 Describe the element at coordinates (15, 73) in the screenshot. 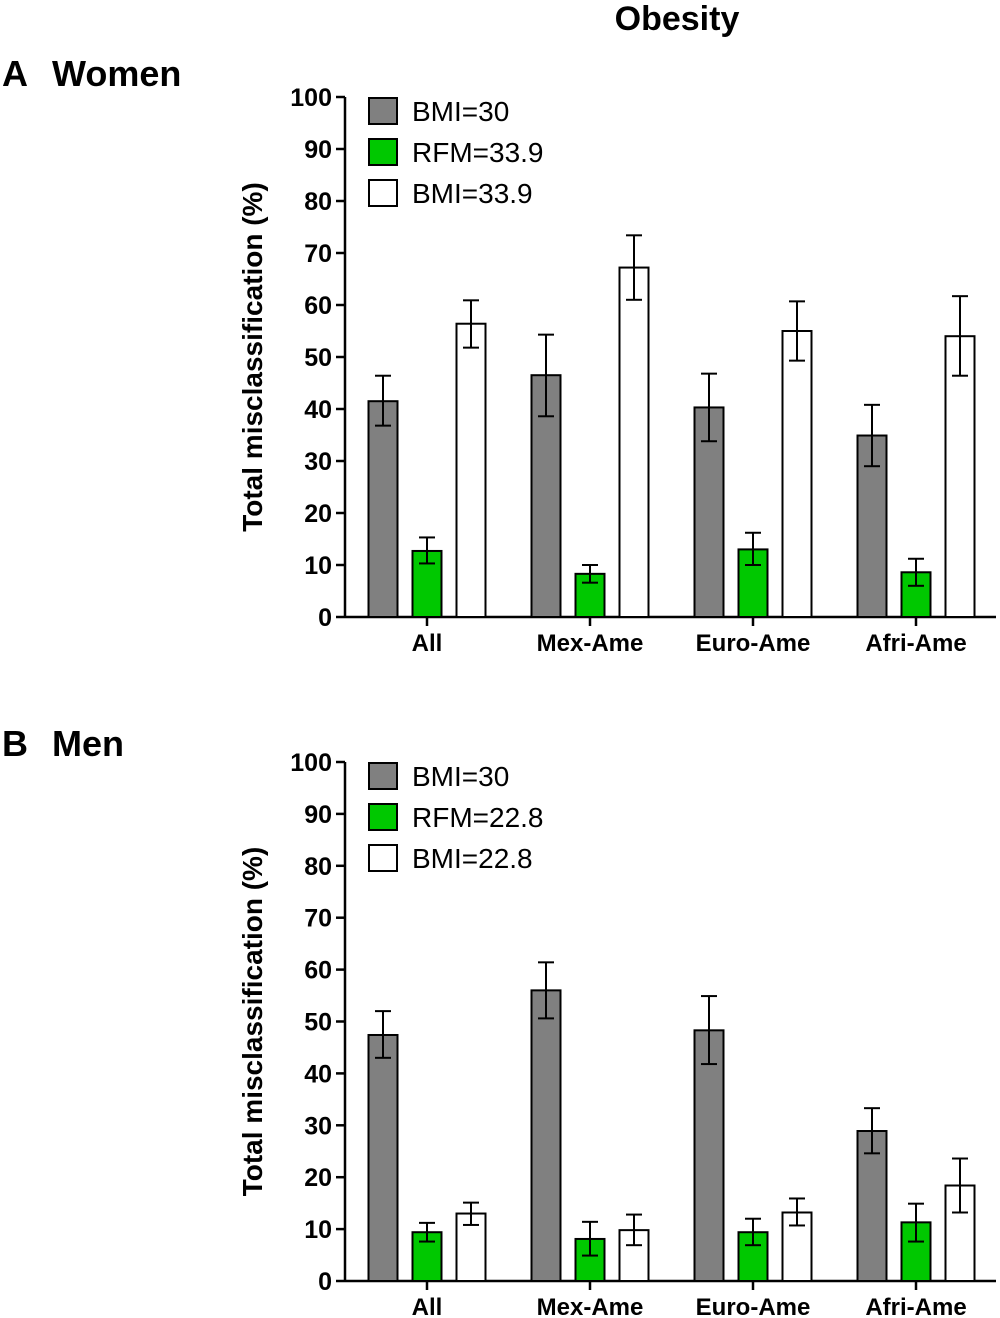

I see `panel-letter: A` at that location.